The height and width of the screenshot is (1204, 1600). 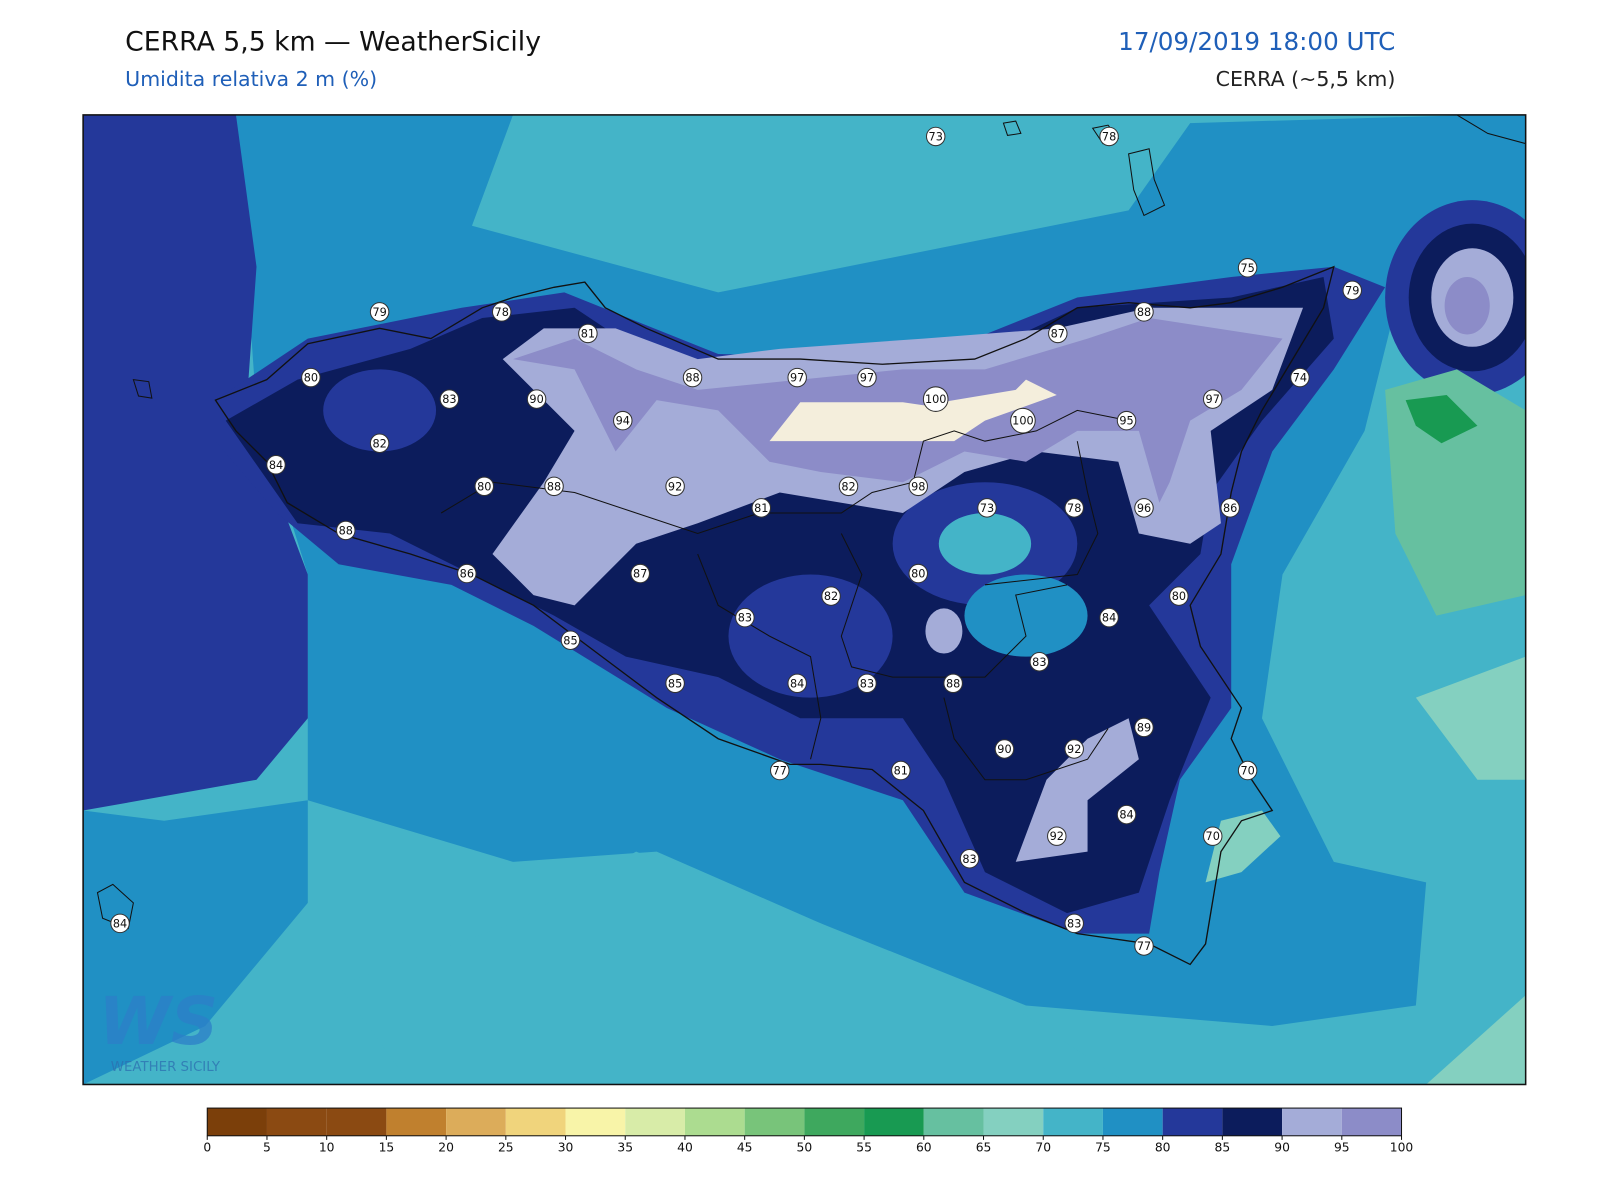 What do you see at coordinates (1300, 378) in the screenshot?
I see `station-value: 74` at bounding box center [1300, 378].